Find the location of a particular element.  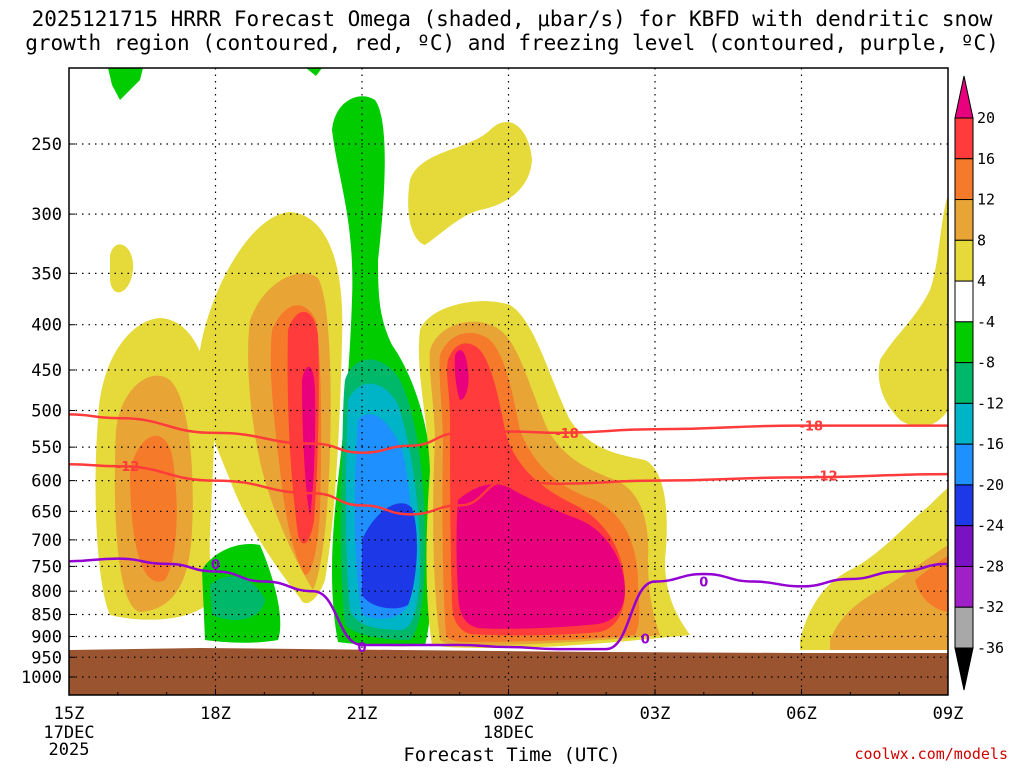

x-tick-label: 15Z is located at coordinates (69, 714).